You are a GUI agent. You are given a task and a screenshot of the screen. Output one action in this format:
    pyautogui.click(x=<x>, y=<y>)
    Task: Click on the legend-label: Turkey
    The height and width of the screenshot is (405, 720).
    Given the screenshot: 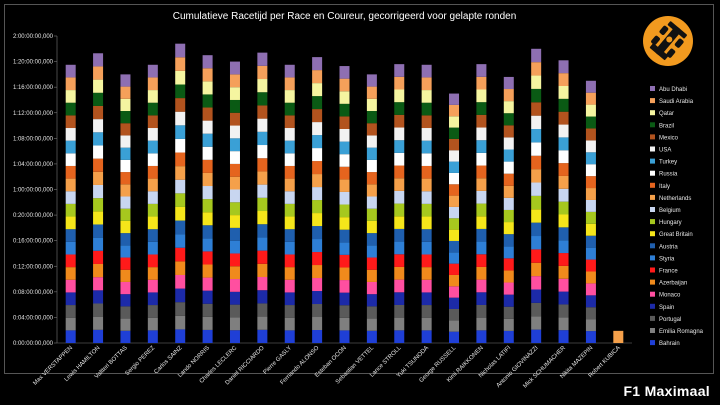 What is the action you would take?
    pyautogui.click(x=668, y=163)
    